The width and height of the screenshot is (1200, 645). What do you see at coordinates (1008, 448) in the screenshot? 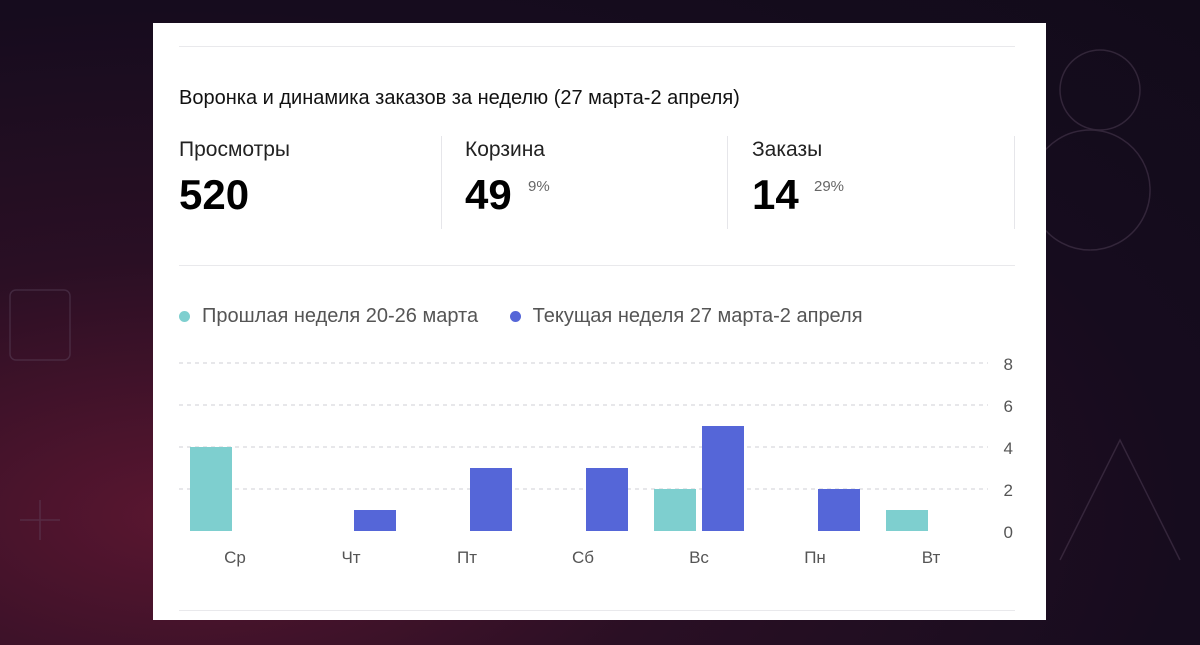
I see `y-tick-label: 4` at bounding box center [1008, 448].